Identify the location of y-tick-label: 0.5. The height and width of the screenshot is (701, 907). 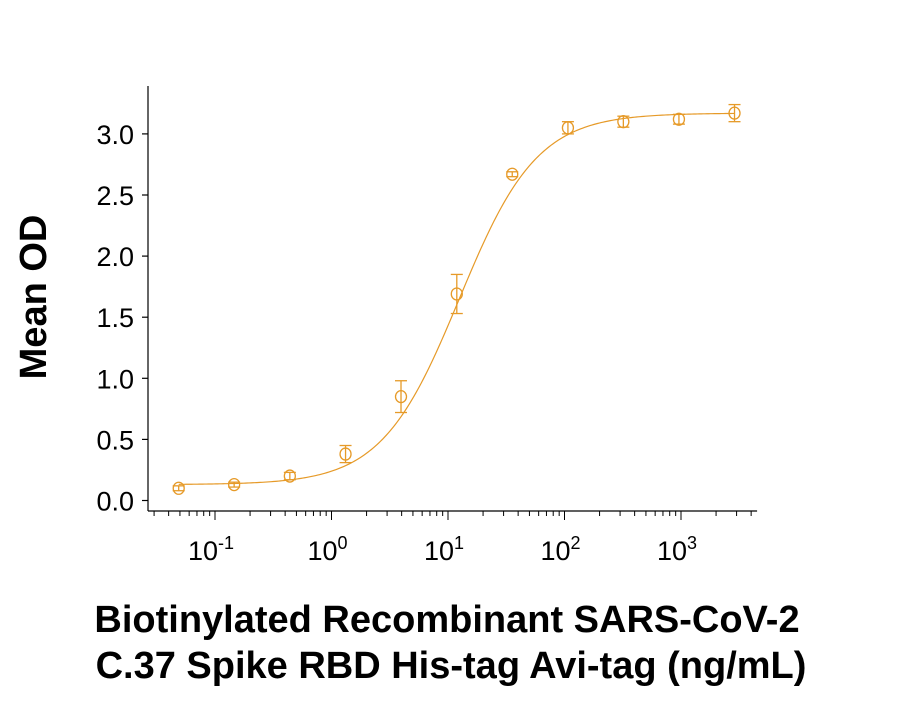
(115, 440).